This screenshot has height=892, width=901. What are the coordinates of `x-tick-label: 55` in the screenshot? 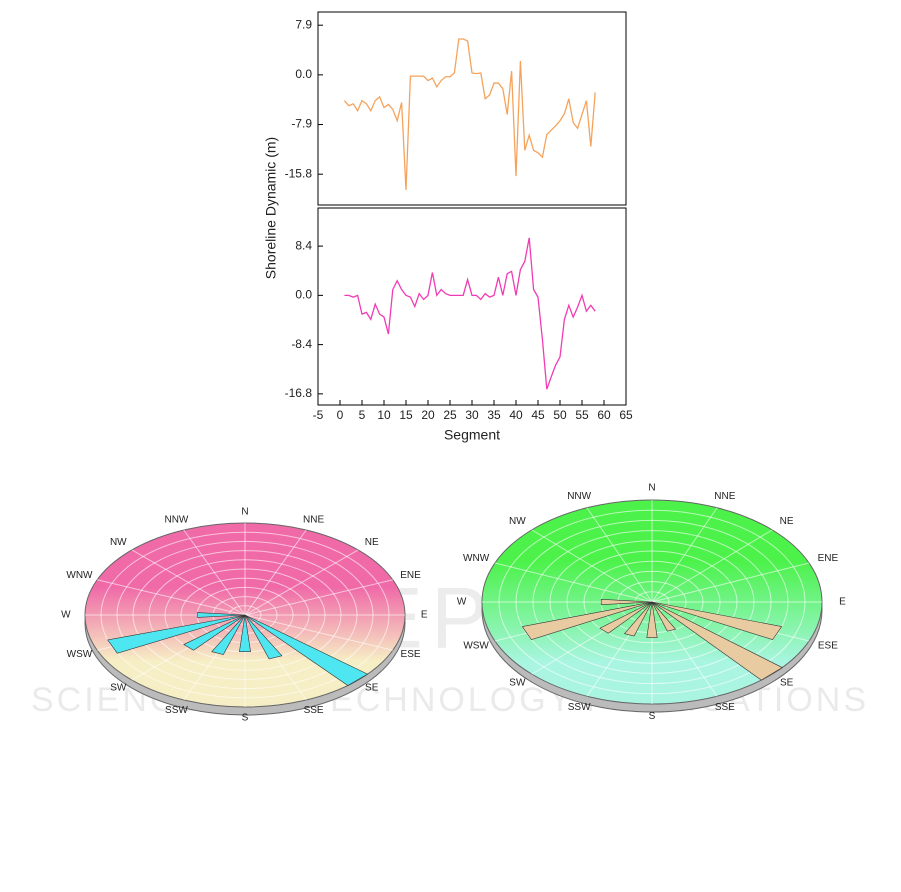 It's located at (582, 415).